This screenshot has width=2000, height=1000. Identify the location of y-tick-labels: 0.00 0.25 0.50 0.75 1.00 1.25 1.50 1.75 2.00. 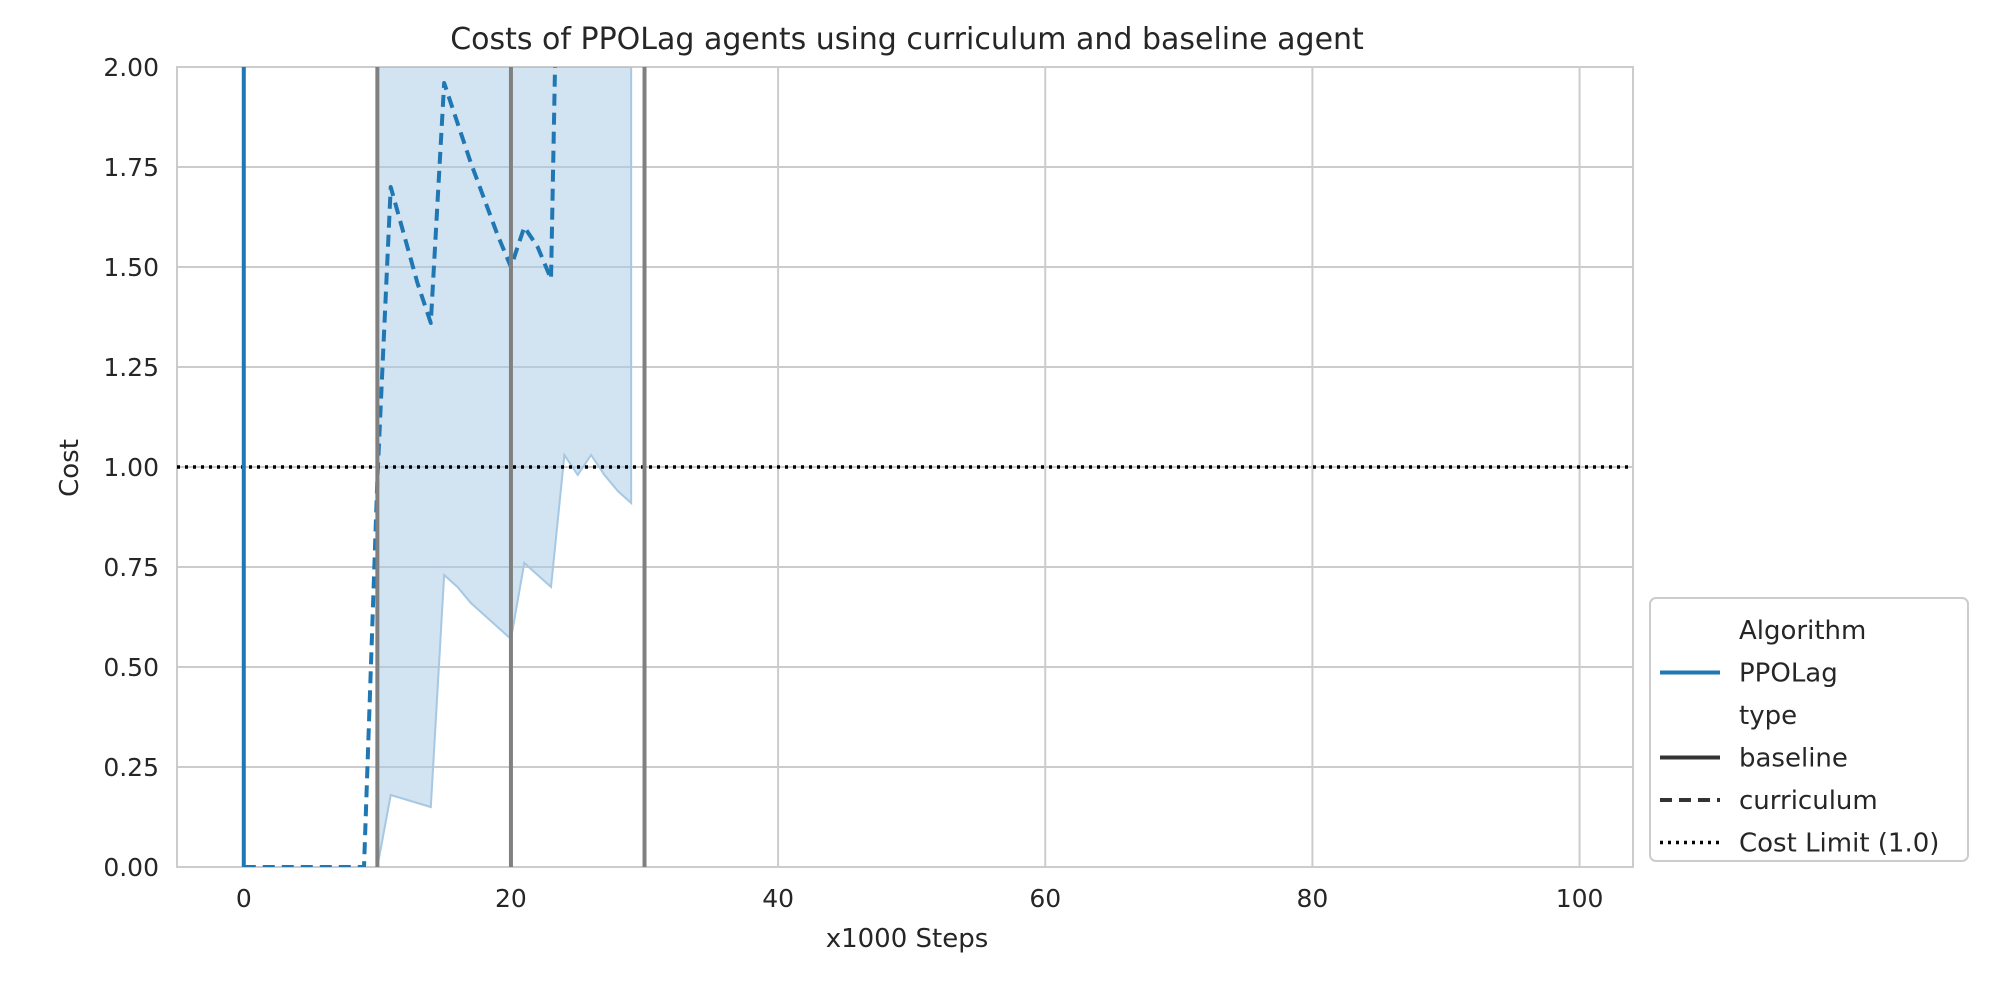
(131, 467).